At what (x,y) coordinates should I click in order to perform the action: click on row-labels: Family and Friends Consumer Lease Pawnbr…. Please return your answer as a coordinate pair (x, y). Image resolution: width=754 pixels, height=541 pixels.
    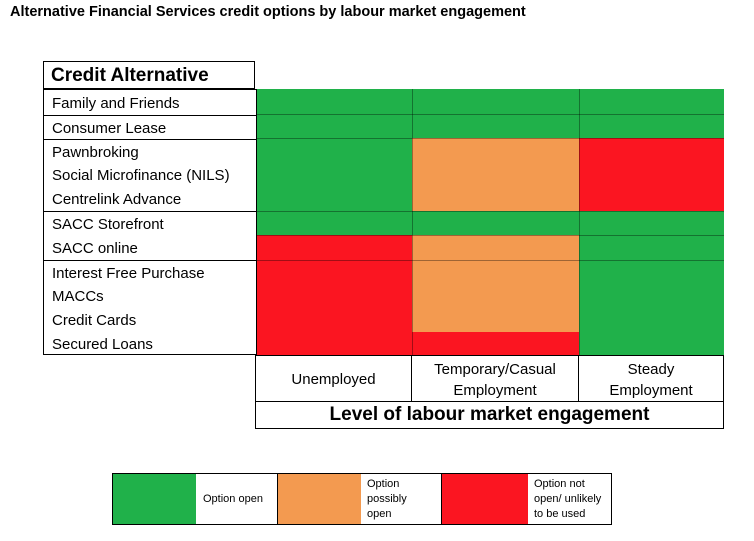
    Looking at the image, I should click on (150, 222).